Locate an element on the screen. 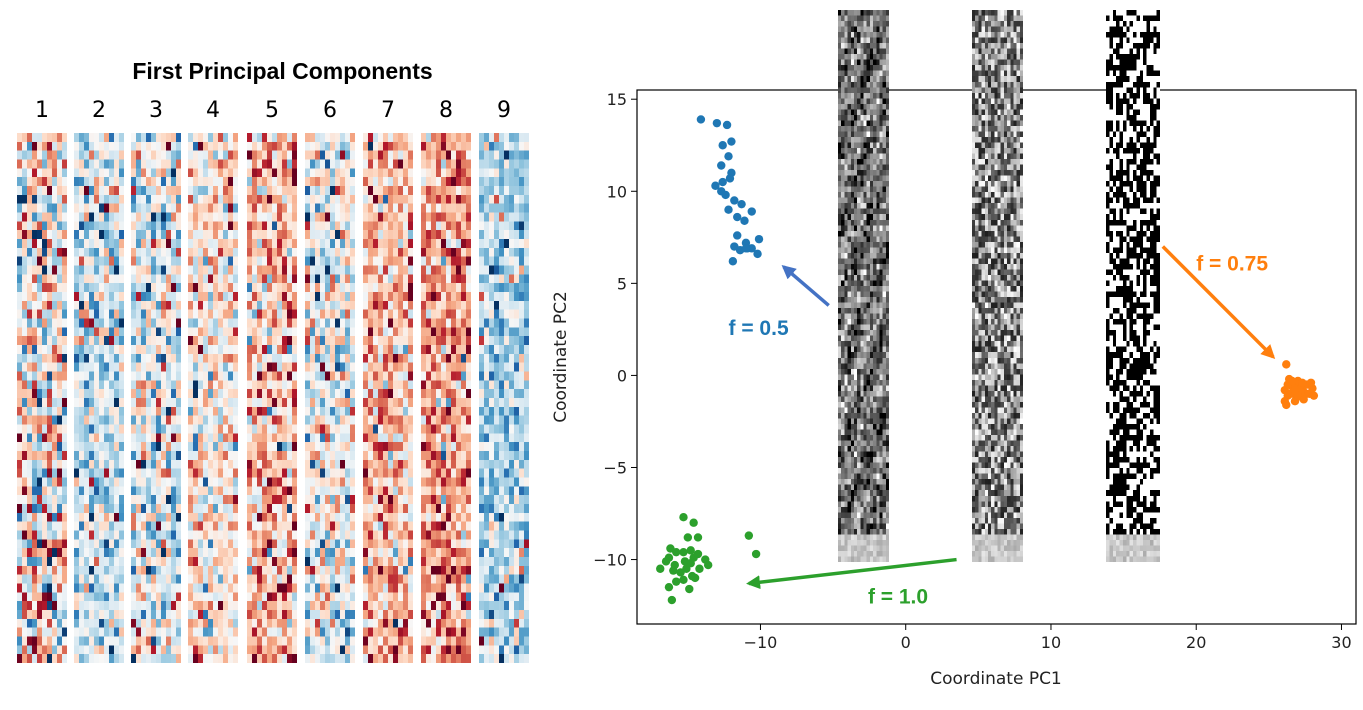 This screenshot has height=710, width=1363. y-axis-ticks: −10 −5 0 5 10 15 is located at coordinates (615, 330).